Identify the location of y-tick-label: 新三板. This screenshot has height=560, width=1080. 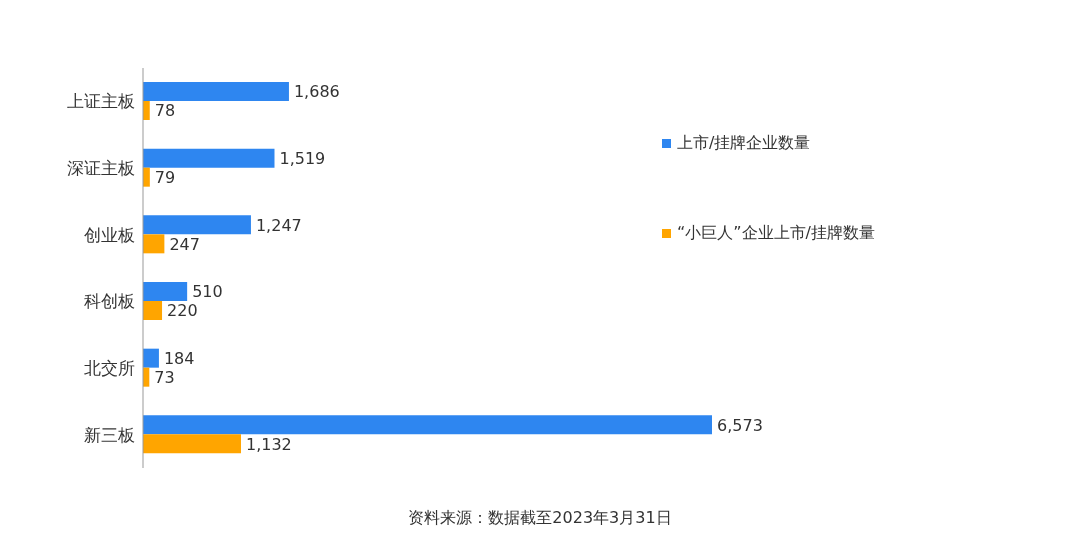
(109, 434).